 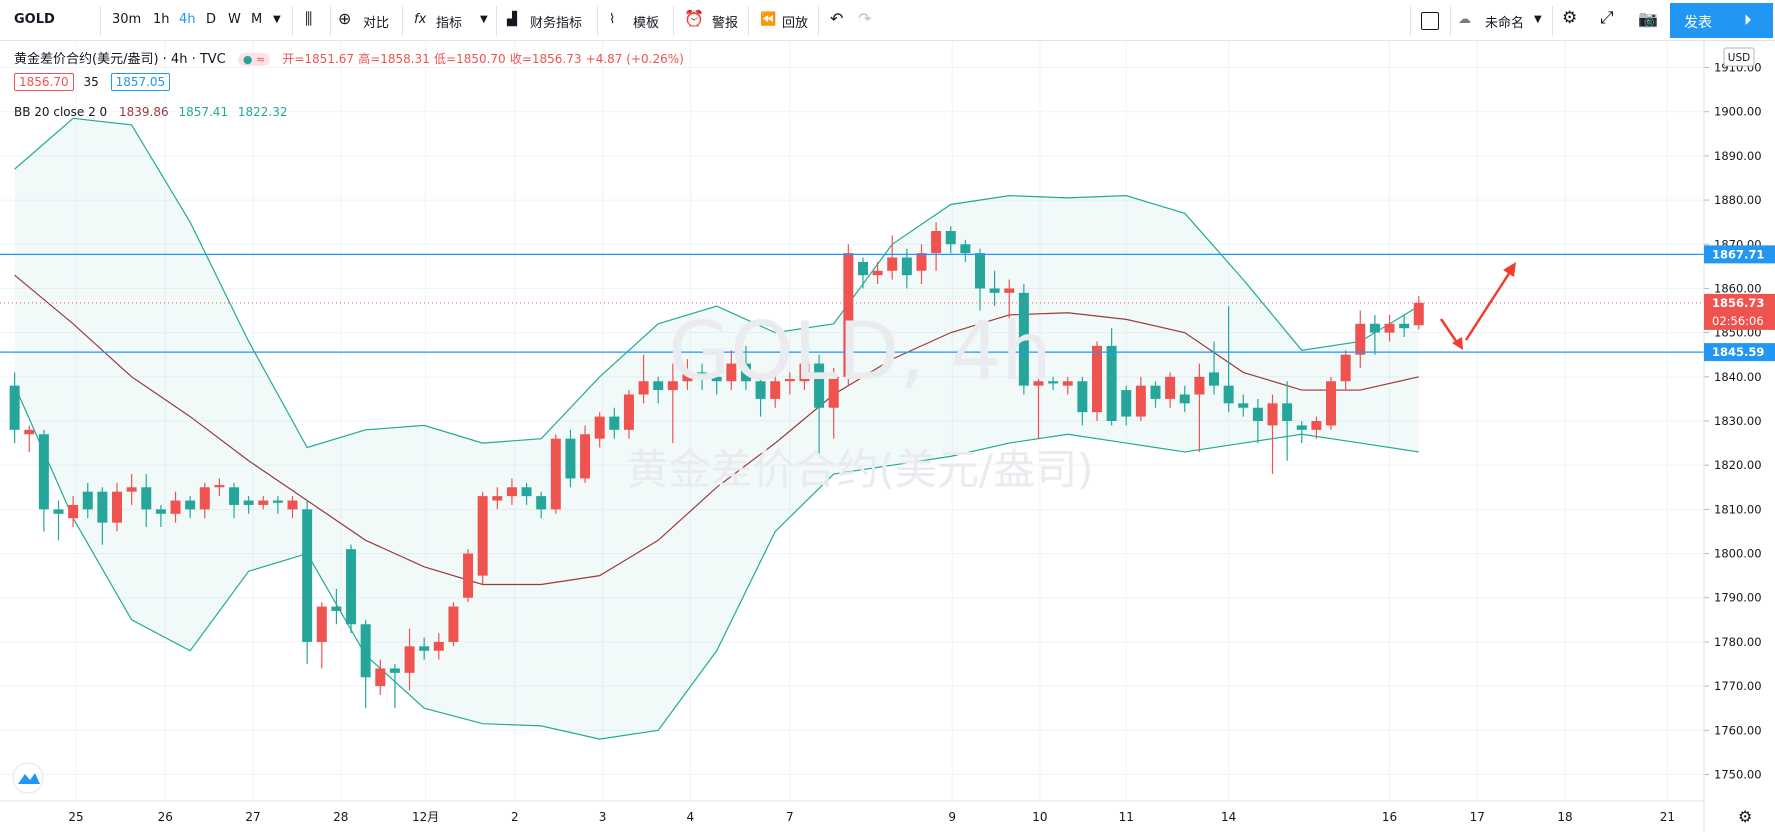 I want to click on financials-button: 财务指标, so click(x=556, y=23).